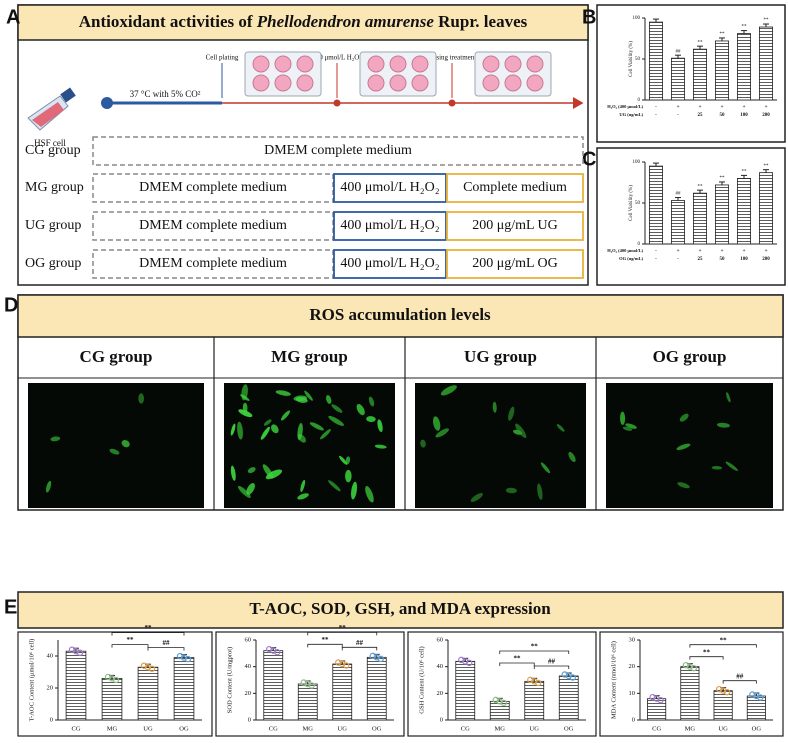 The width and height of the screenshot is (788, 743). I want to click on x-tick-label: OG, so click(569, 728).